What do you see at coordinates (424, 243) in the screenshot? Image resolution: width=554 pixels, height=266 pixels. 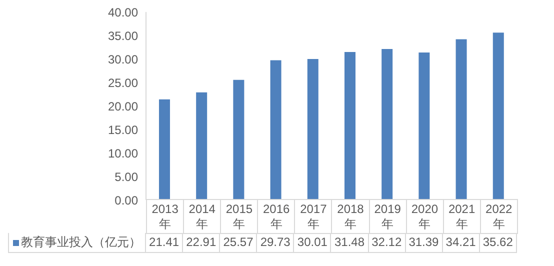 I see `data-label: 31.39` at bounding box center [424, 243].